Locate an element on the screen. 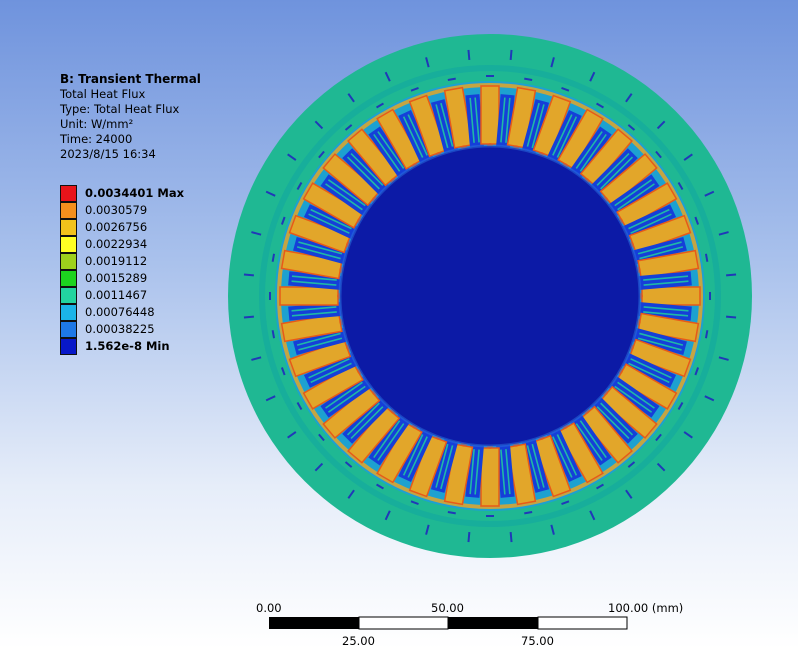 The width and height of the screenshot is (798, 649). legend-label: 0.0022934 is located at coordinates (116, 244).